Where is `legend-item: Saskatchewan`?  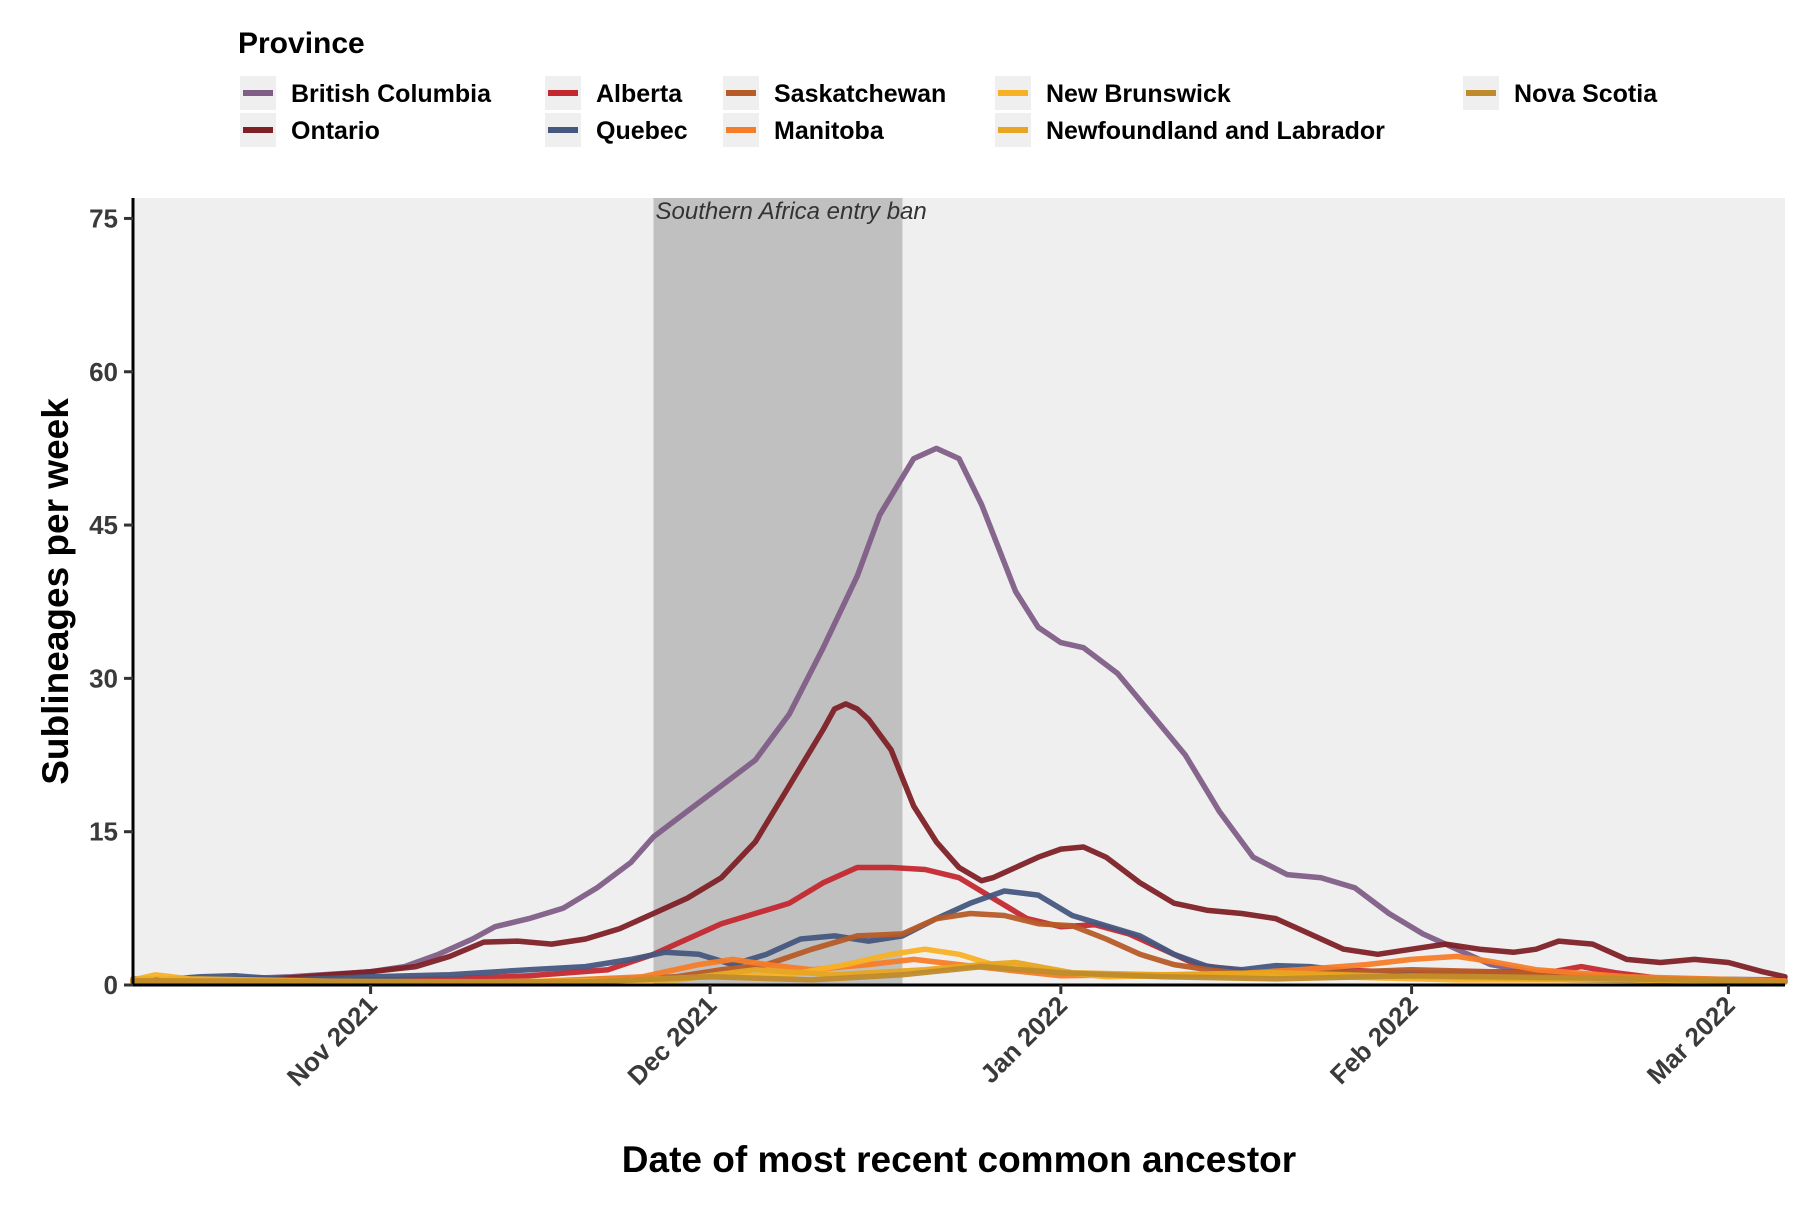 legend-item: Saskatchewan is located at coordinates (834, 93).